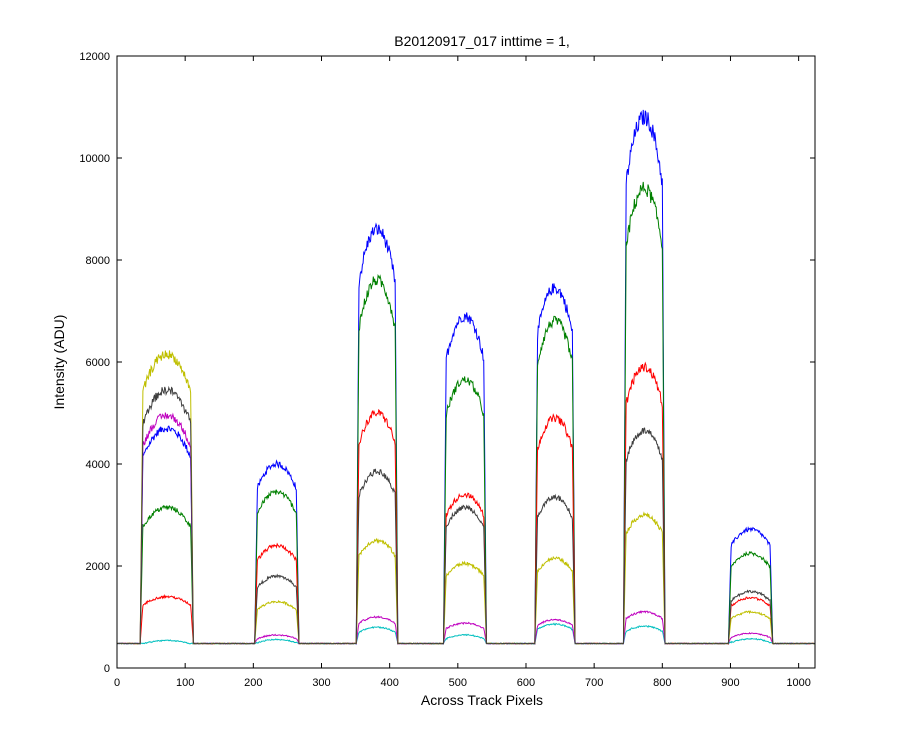 The image size is (900, 755). Describe the element at coordinates (458, 683) in the screenshot. I see `x-tick-label: 500` at that location.